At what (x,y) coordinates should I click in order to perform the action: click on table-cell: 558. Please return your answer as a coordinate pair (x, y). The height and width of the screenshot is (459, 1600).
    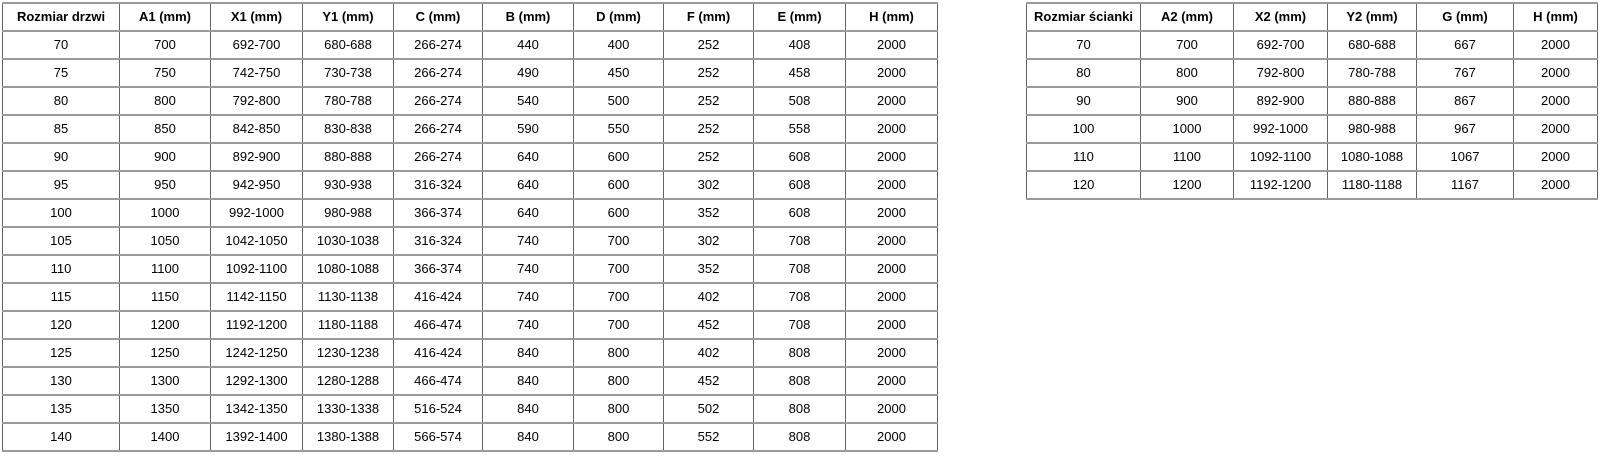
    Looking at the image, I should click on (799, 129).